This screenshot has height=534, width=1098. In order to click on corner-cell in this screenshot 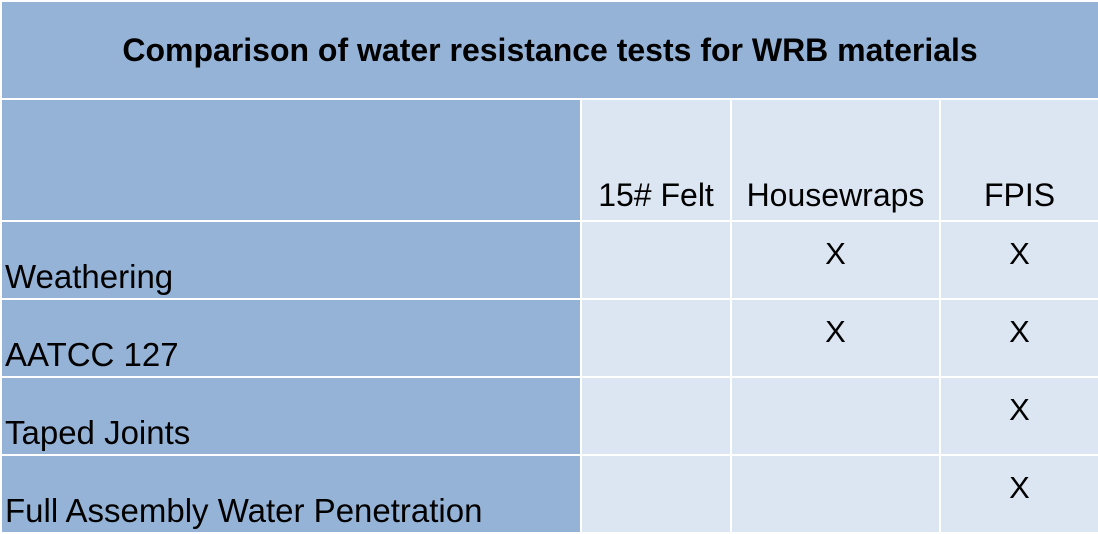, I will do `click(291, 160)`.